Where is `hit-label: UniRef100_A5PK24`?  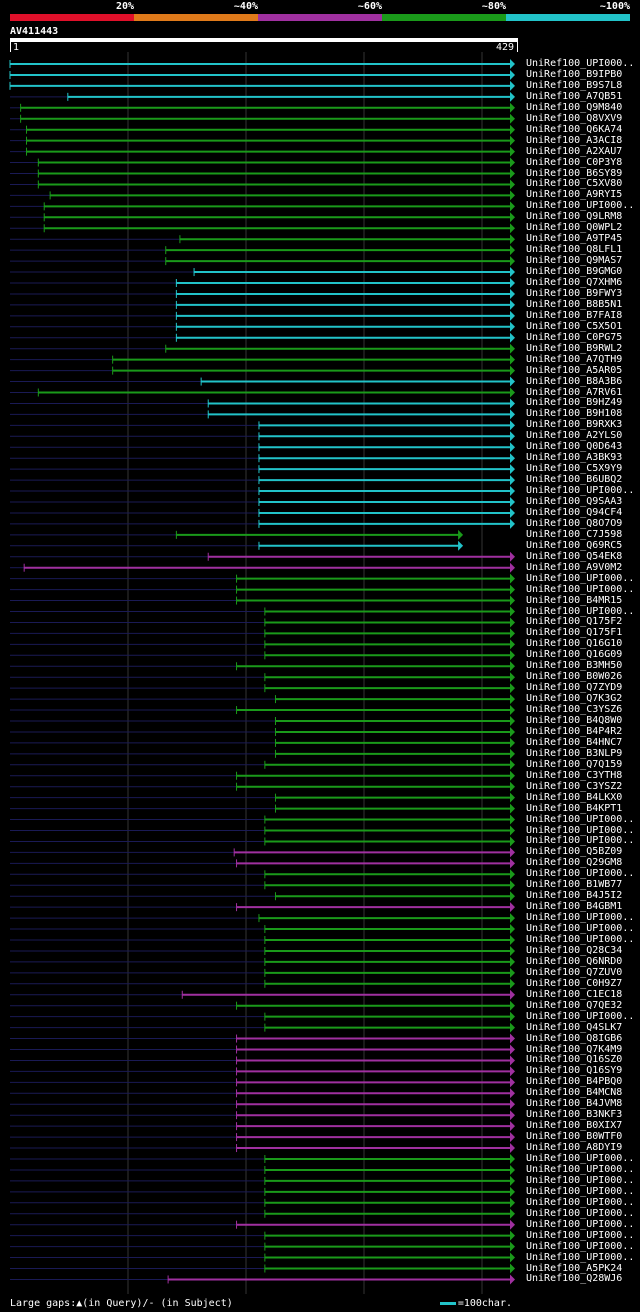 hit-label: UniRef100_A5PK24 is located at coordinates (574, 1268).